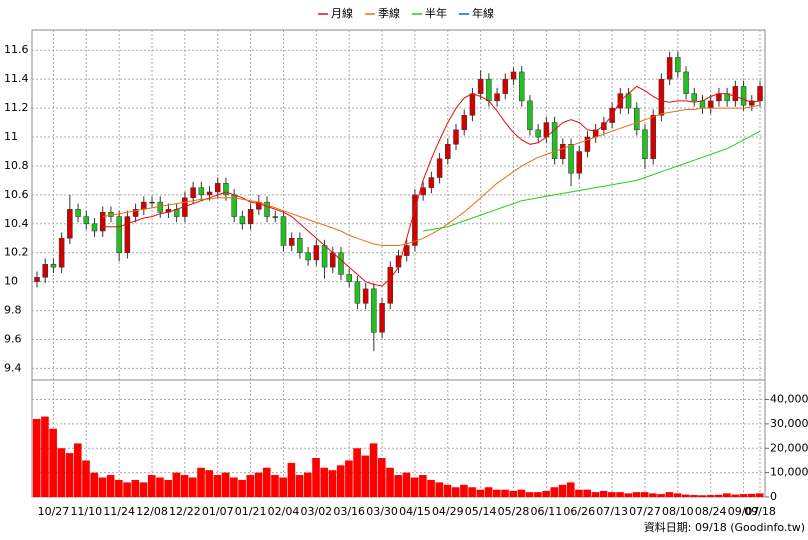  I want to click on y-tick-label: 9.4, so click(13, 367).